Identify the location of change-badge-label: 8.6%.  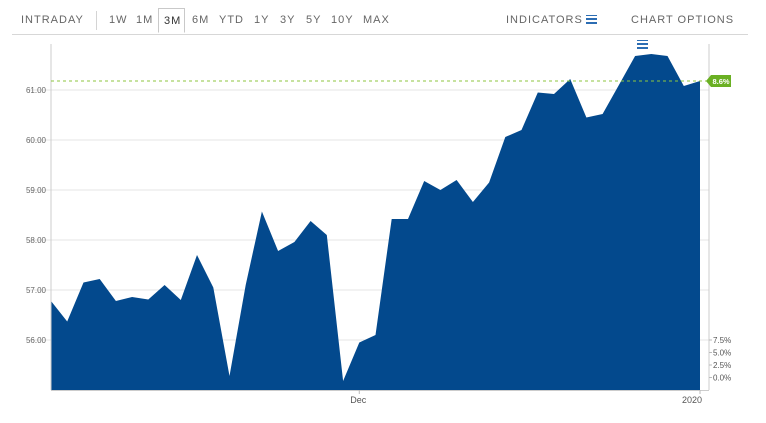
(720, 81).